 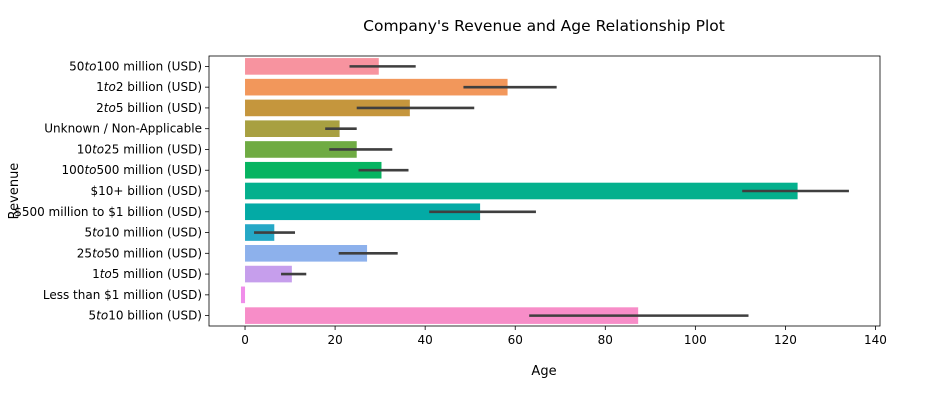 What do you see at coordinates (785, 340) in the screenshot?
I see `x-tick-label: 120` at bounding box center [785, 340].